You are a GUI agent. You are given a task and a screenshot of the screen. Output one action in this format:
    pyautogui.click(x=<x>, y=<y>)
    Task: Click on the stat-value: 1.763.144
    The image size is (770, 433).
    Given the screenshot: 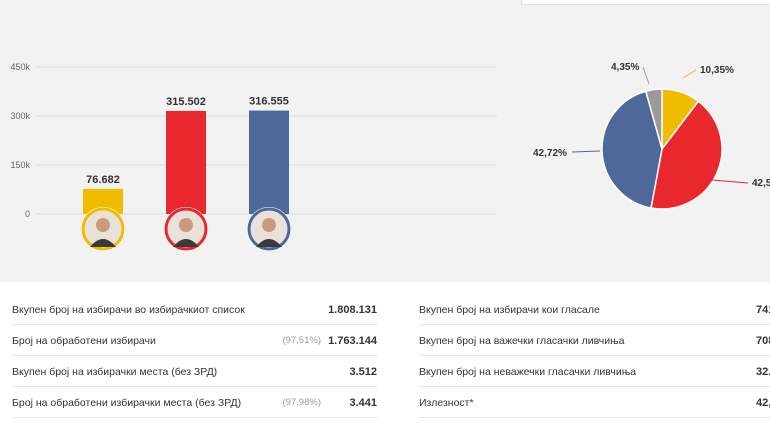 What is the action you would take?
    pyautogui.click(x=352, y=340)
    